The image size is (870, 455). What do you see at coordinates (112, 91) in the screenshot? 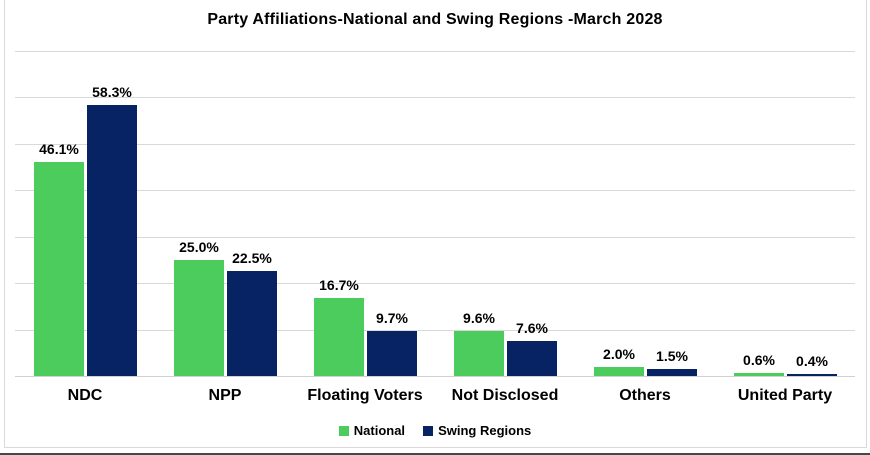
I see `value-label: 58.3%` at bounding box center [112, 91].